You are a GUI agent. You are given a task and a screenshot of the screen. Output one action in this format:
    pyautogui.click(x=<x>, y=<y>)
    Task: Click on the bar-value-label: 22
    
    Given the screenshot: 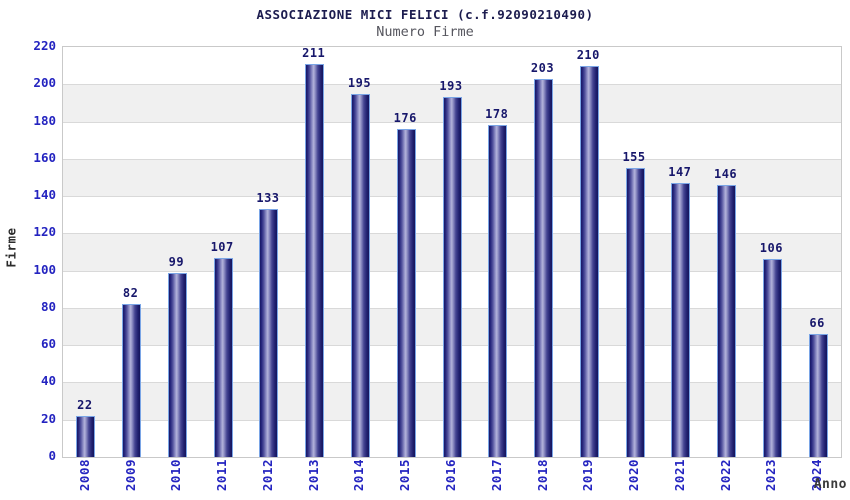 What is the action you would take?
    pyautogui.click(x=85, y=405)
    